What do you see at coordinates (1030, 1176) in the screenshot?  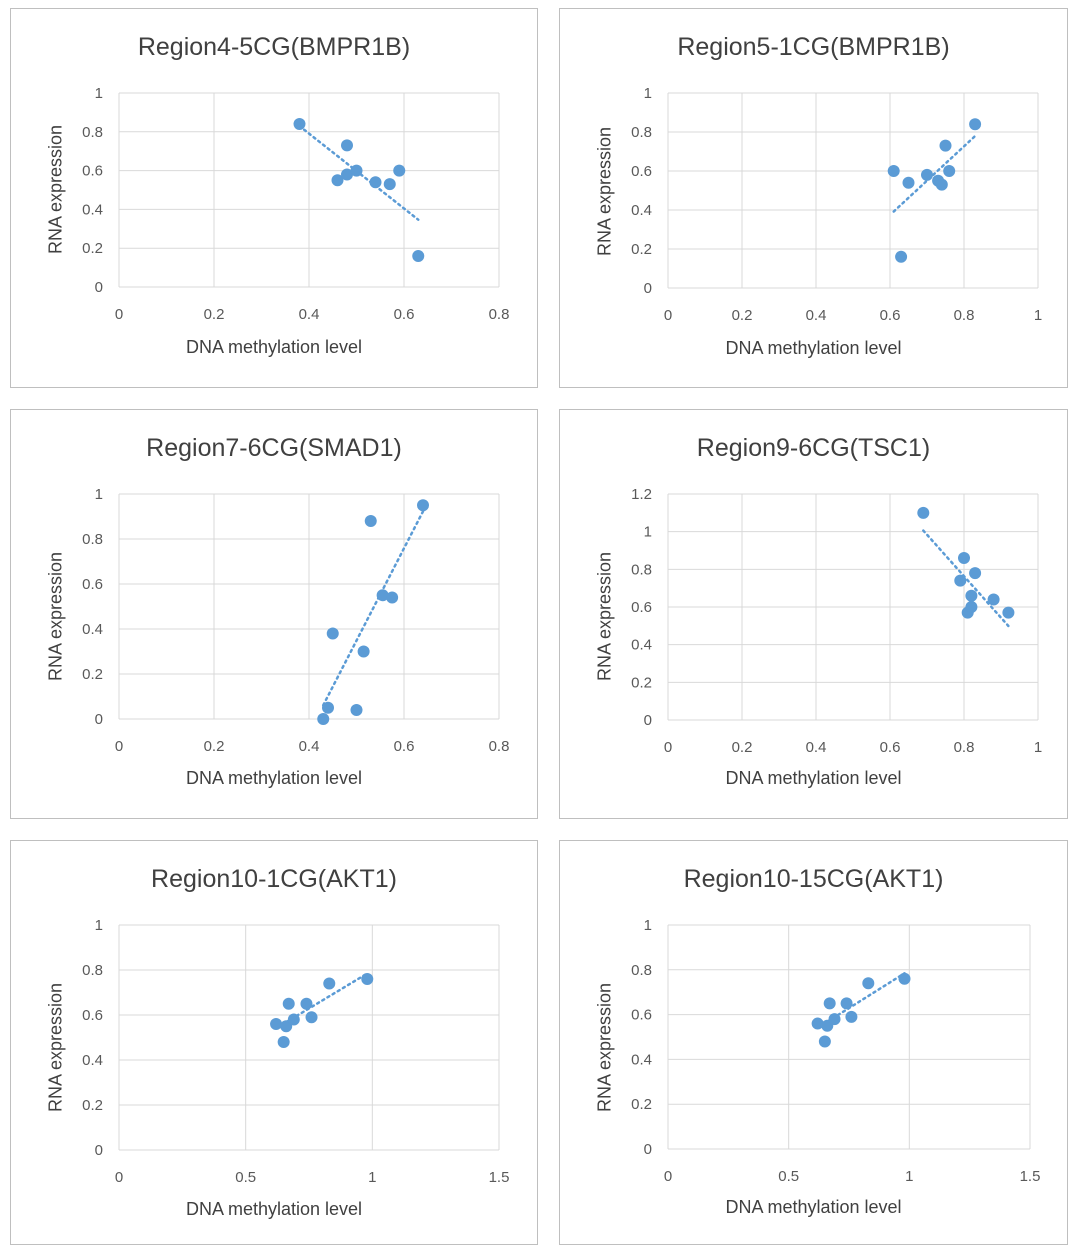 I see `x-tick-label: 1.5` at bounding box center [1030, 1176].